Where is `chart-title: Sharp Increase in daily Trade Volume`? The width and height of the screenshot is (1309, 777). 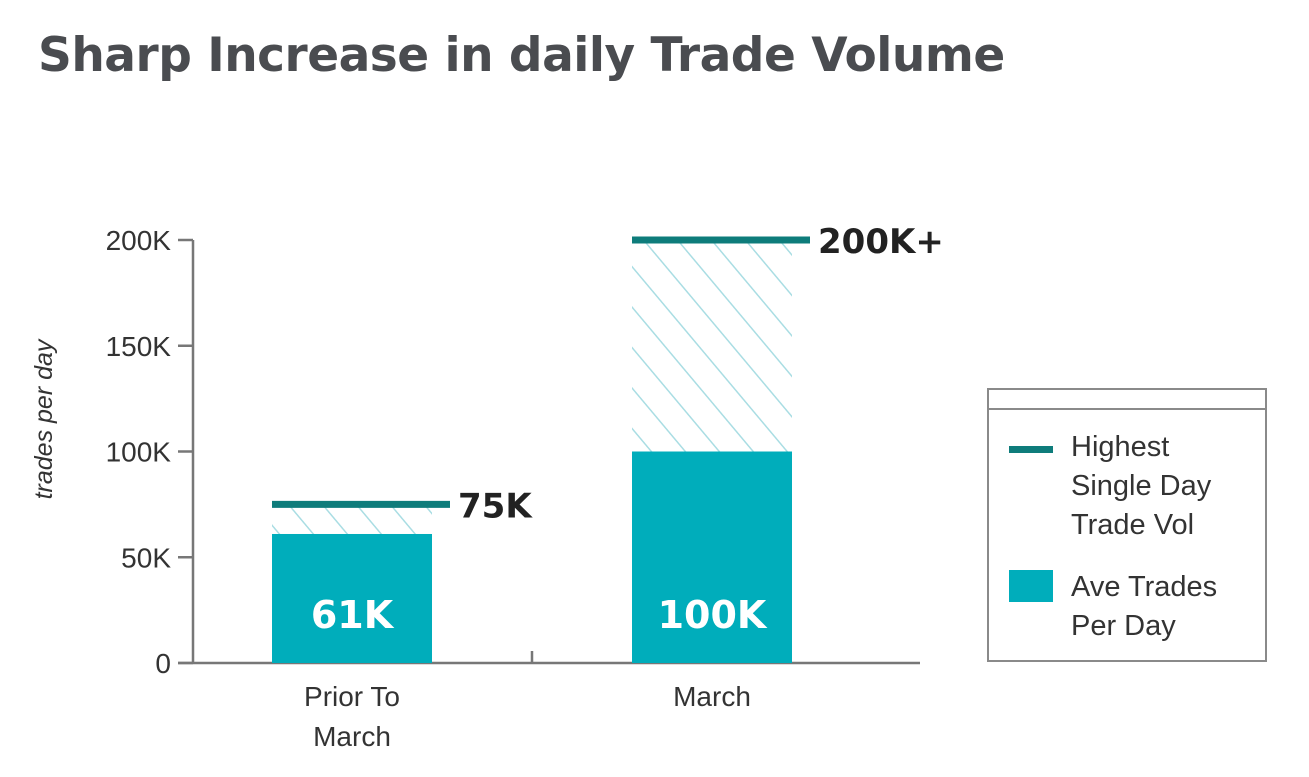 chart-title: Sharp Increase in daily Trade Volume is located at coordinates (521, 55).